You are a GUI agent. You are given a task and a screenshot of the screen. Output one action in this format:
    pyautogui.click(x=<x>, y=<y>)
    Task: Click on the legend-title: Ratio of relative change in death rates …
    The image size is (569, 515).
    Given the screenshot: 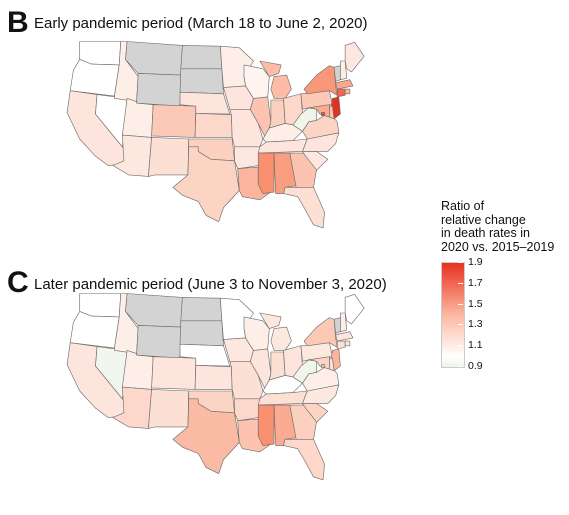 What is the action you would take?
    pyautogui.click(x=503, y=226)
    